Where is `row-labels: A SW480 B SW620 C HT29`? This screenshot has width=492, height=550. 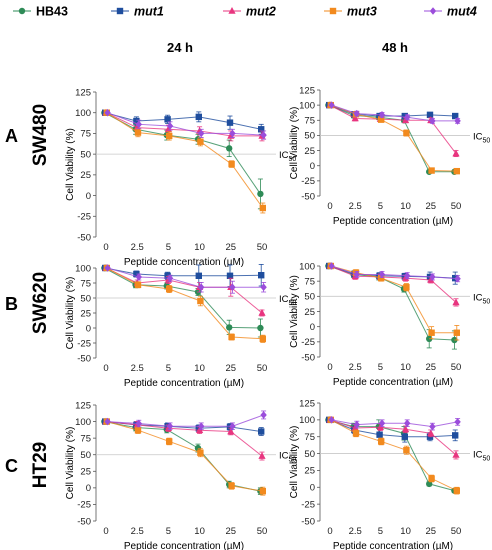 row-labels: A SW480 B SW620 C HT29 is located at coordinates (28, 296).